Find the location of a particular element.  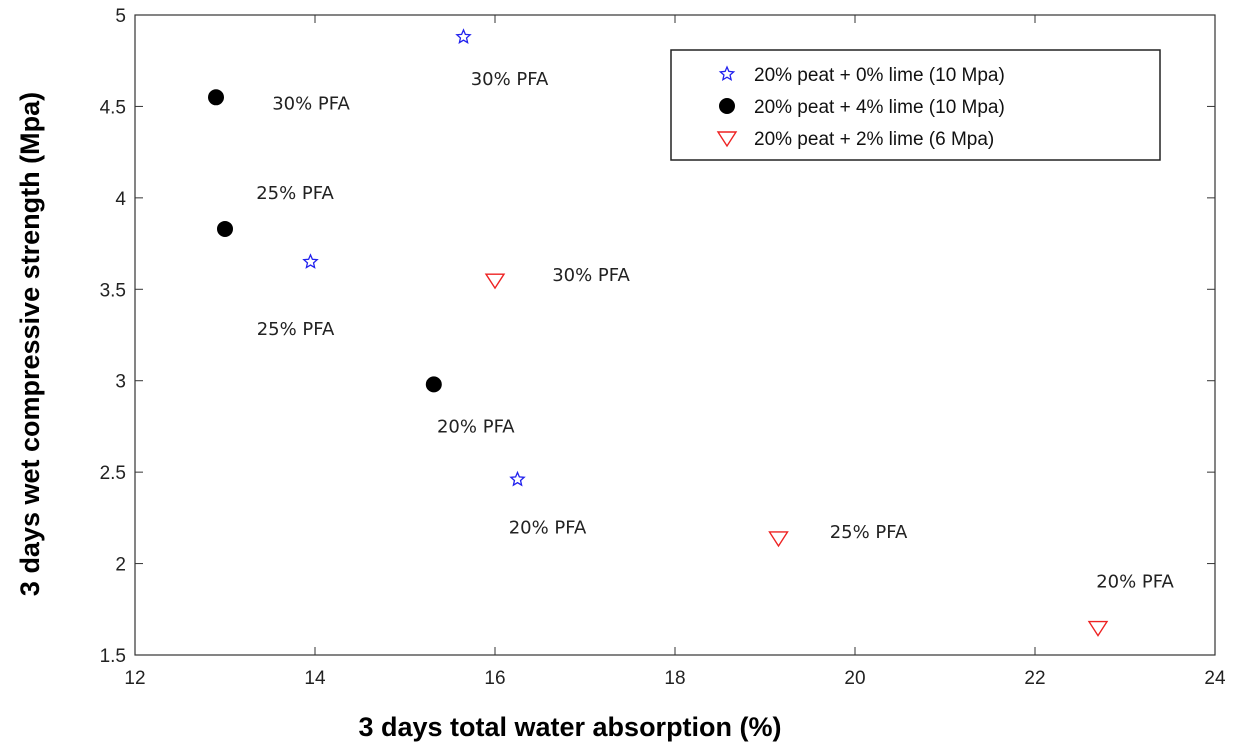

y-tick-label: 2 is located at coordinates (120, 565).